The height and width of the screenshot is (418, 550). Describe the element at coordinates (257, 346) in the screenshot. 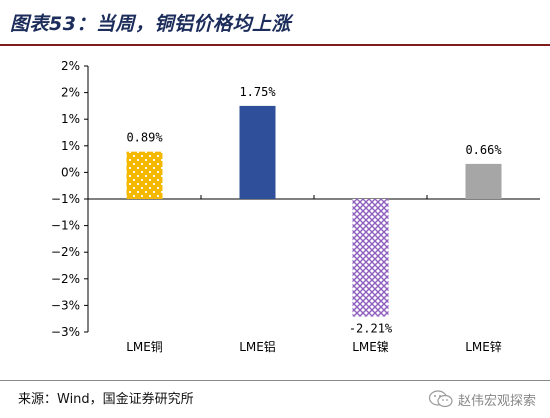

I see `x-category-label: LME铝` at that location.